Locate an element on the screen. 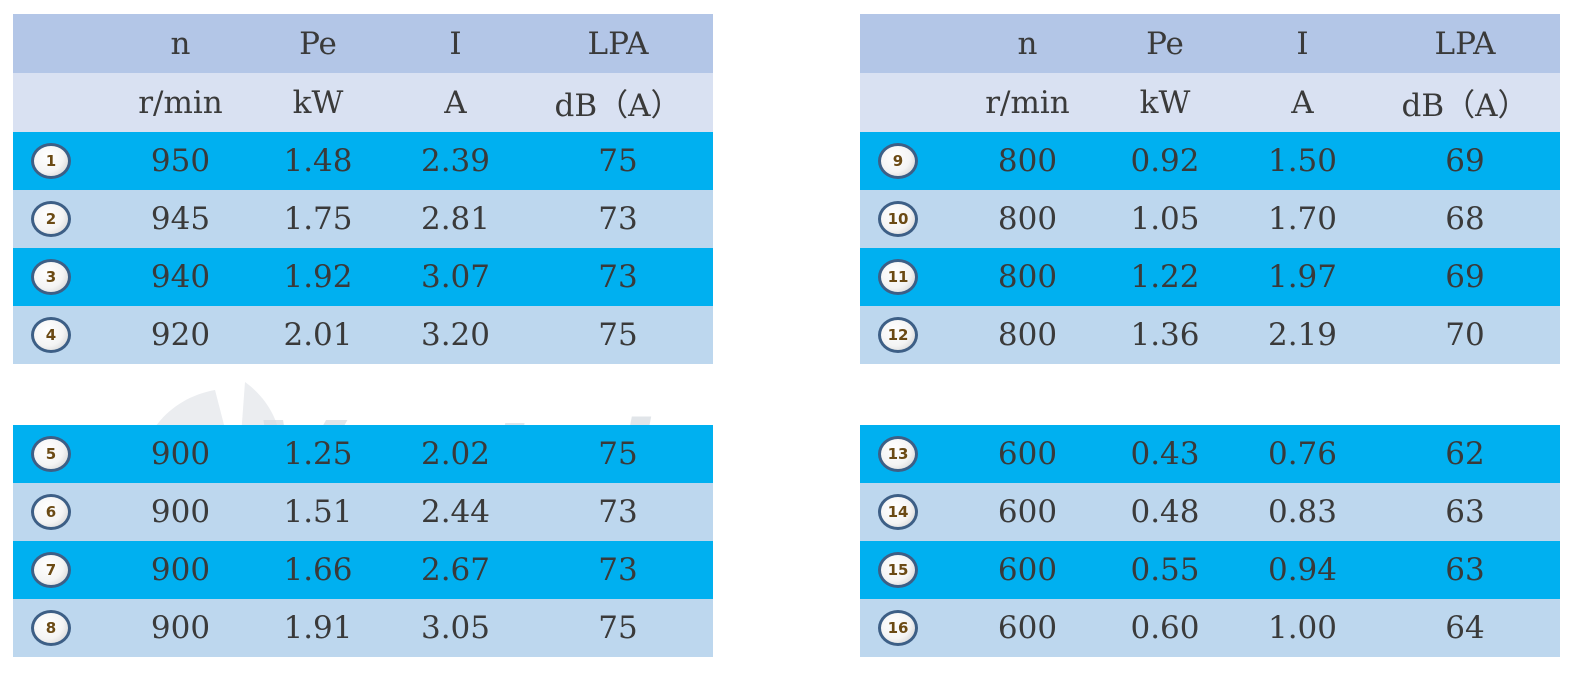  header-row-symbols: n Pe I LPA is located at coordinates (363, 43).